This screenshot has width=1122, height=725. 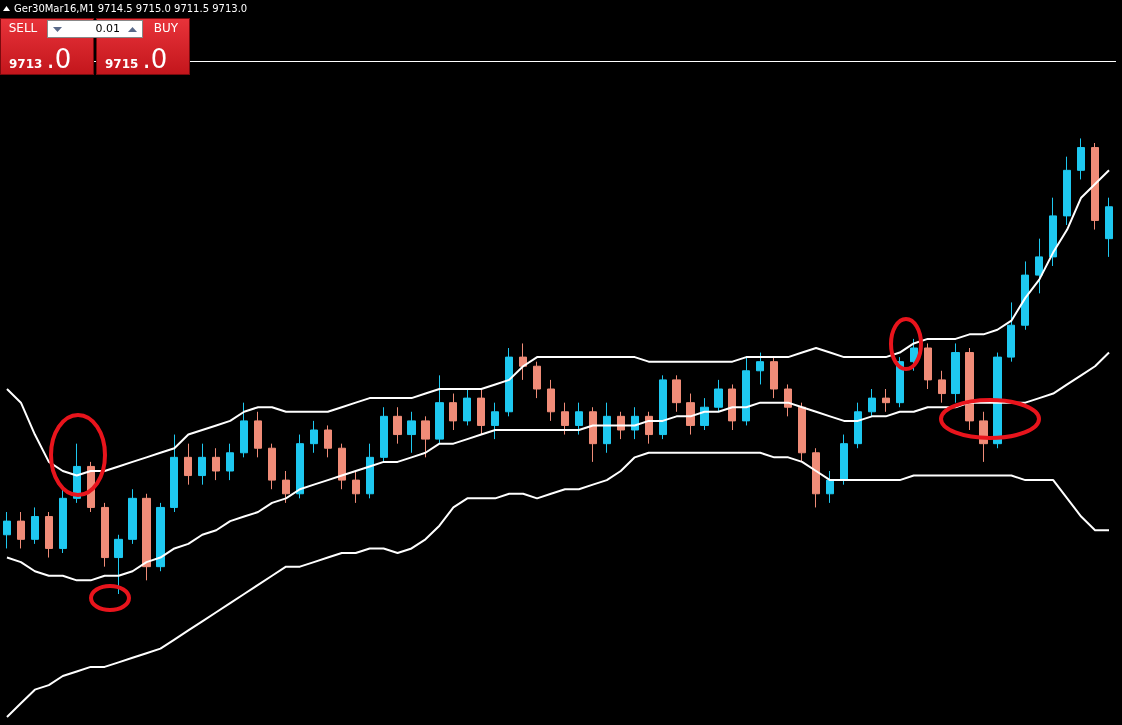 I want to click on text: SELL, so click(x=23, y=28).